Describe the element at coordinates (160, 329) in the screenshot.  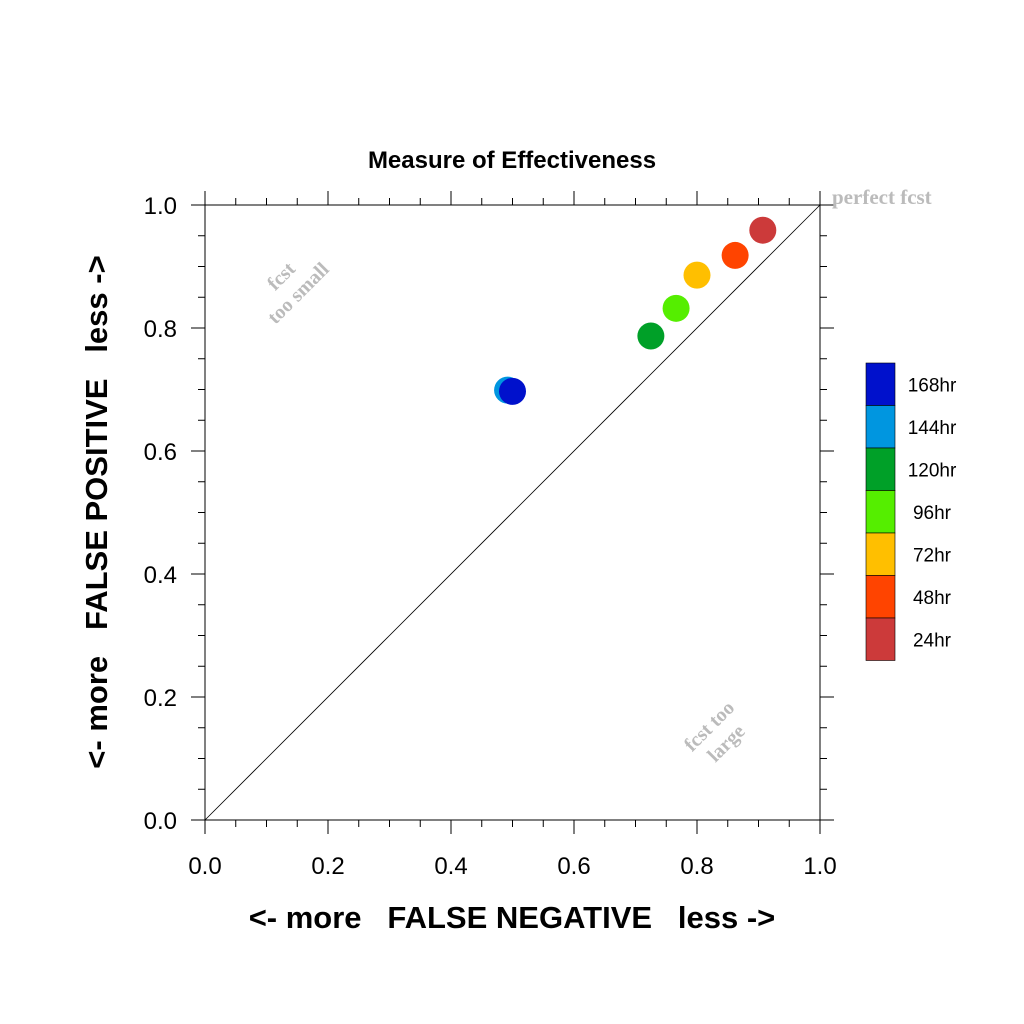
I see `y-tick-label: 0.8` at that location.